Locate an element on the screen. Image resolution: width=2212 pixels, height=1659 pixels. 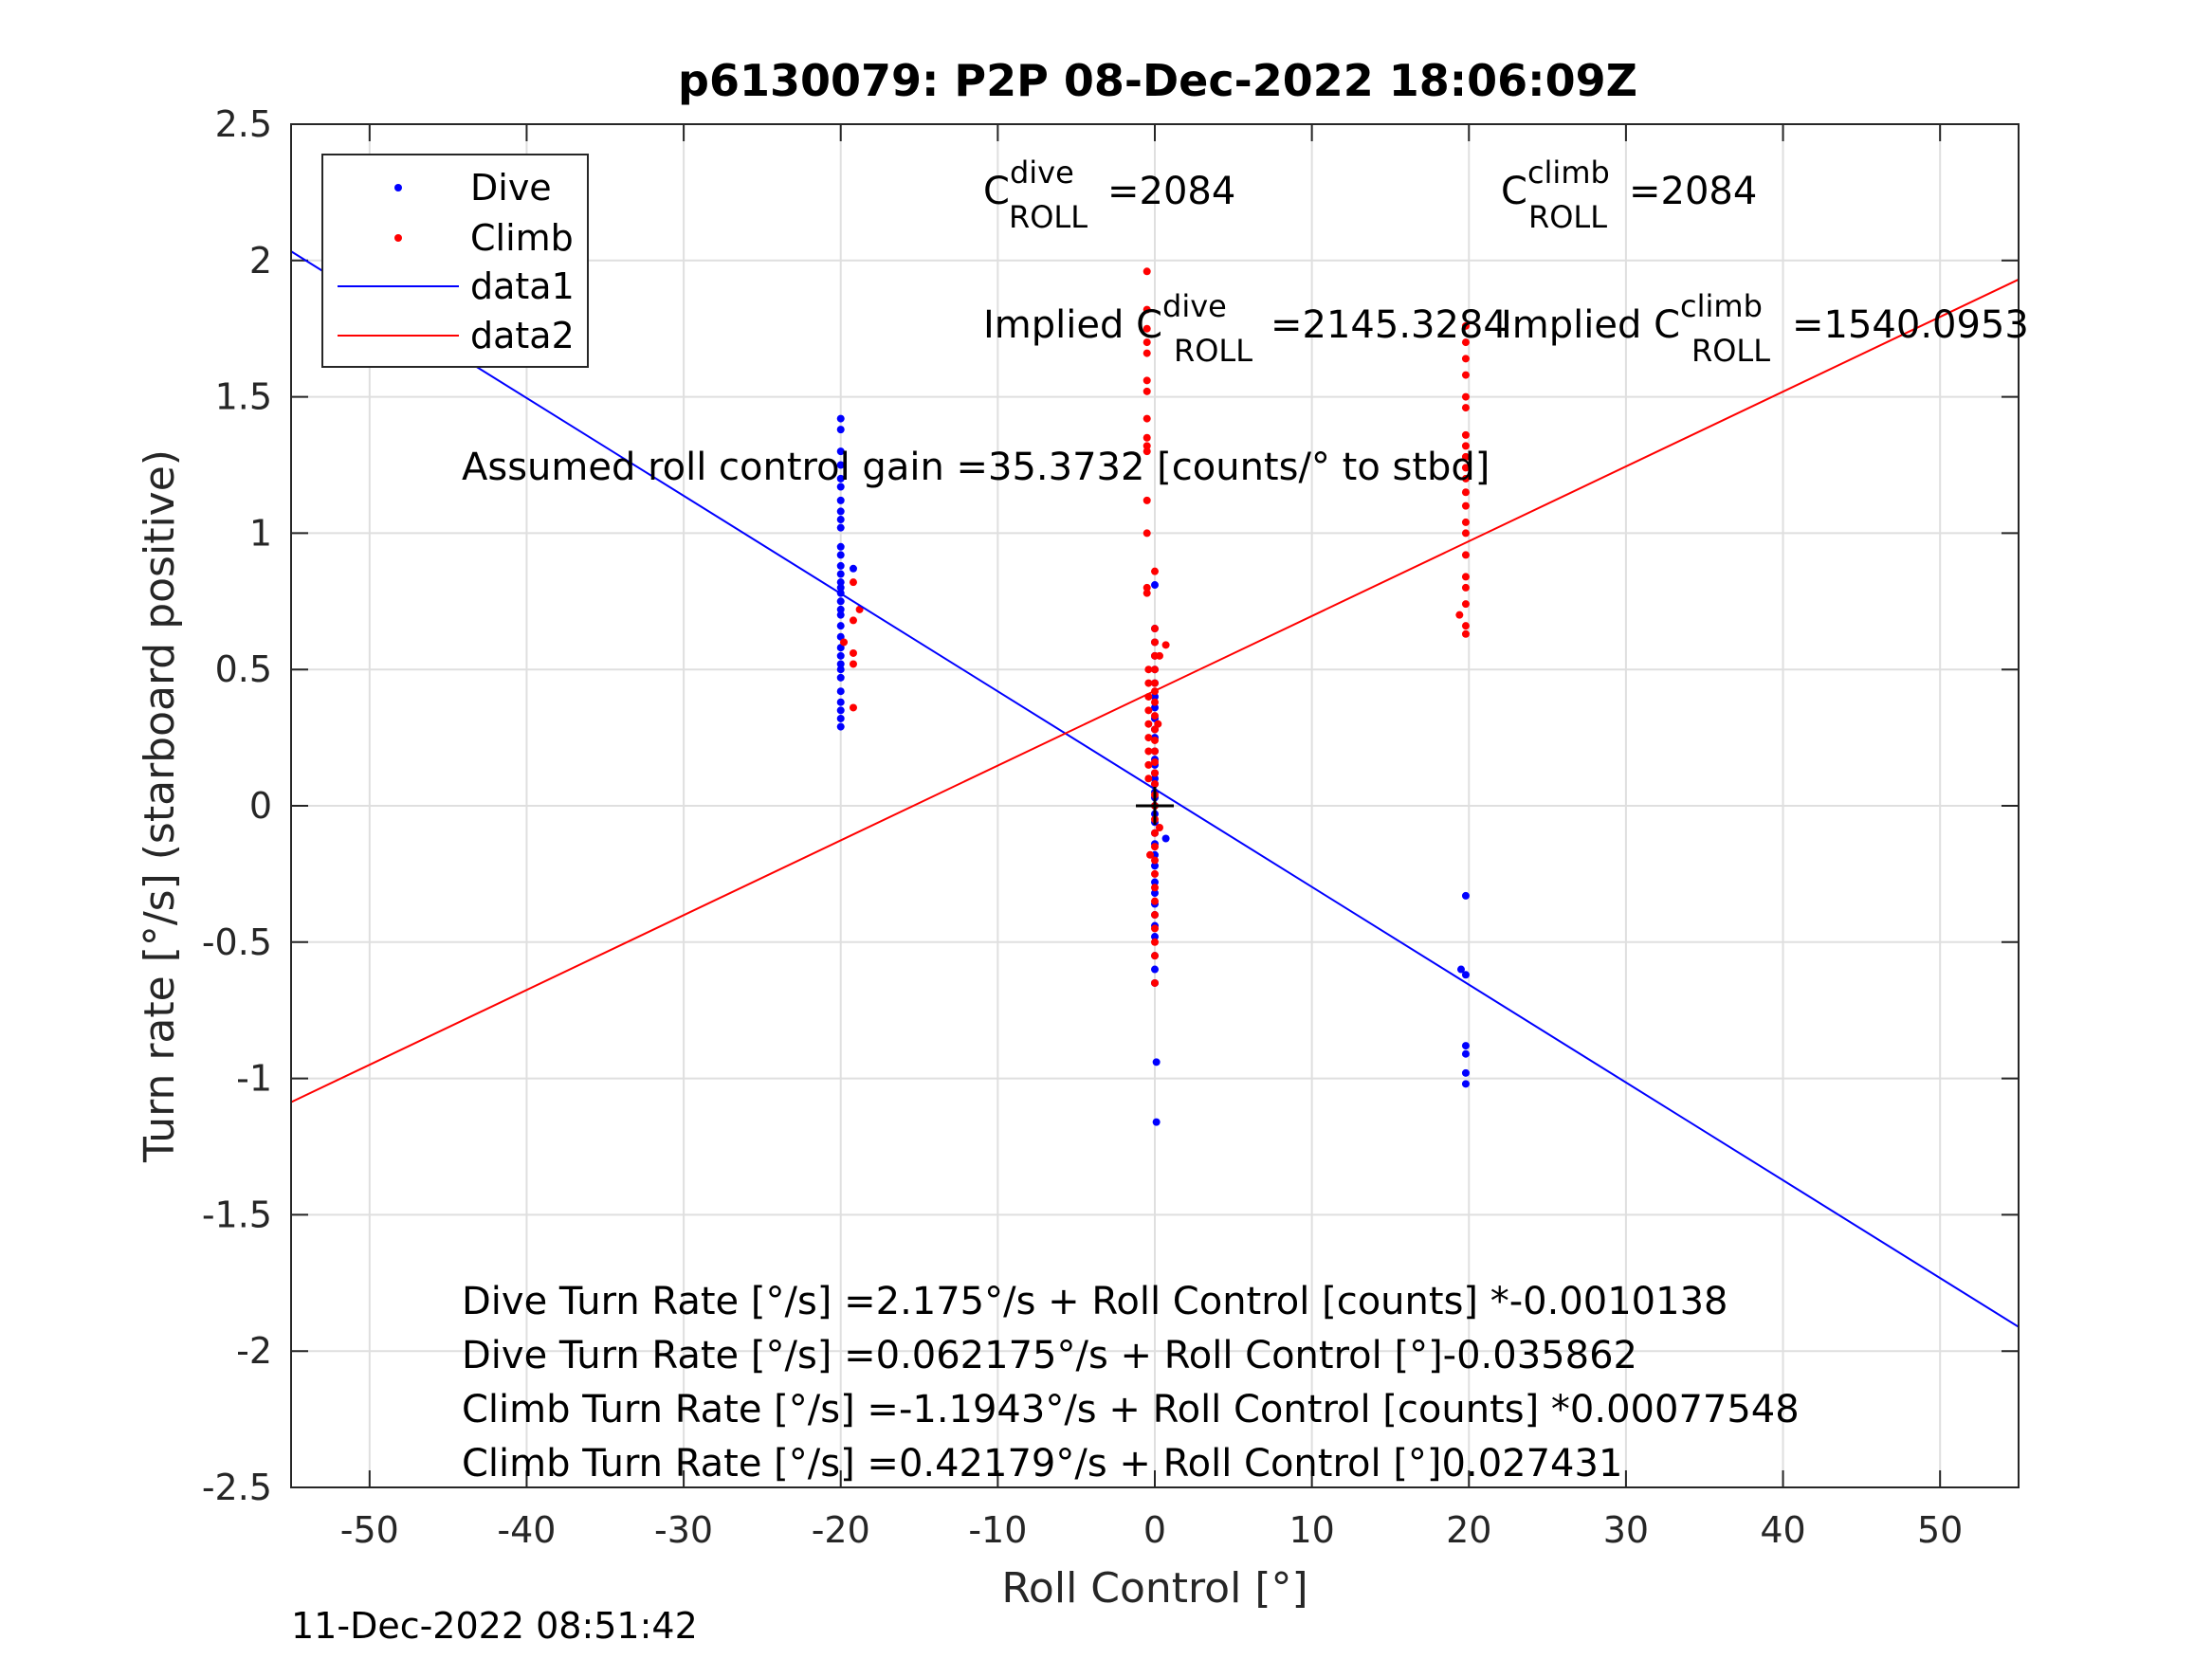
x-tick-label: 40 is located at coordinates (1782, 1530).